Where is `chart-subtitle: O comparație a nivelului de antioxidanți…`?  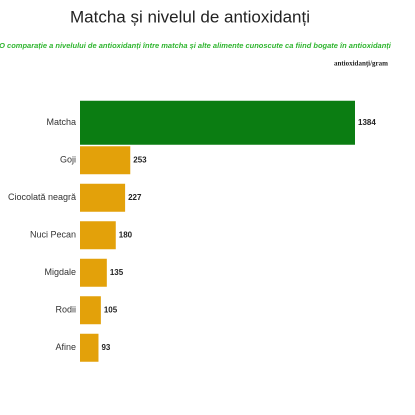
chart-subtitle: O comparație a nivelului de antioxidanți… is located at coordinates (196, 45).